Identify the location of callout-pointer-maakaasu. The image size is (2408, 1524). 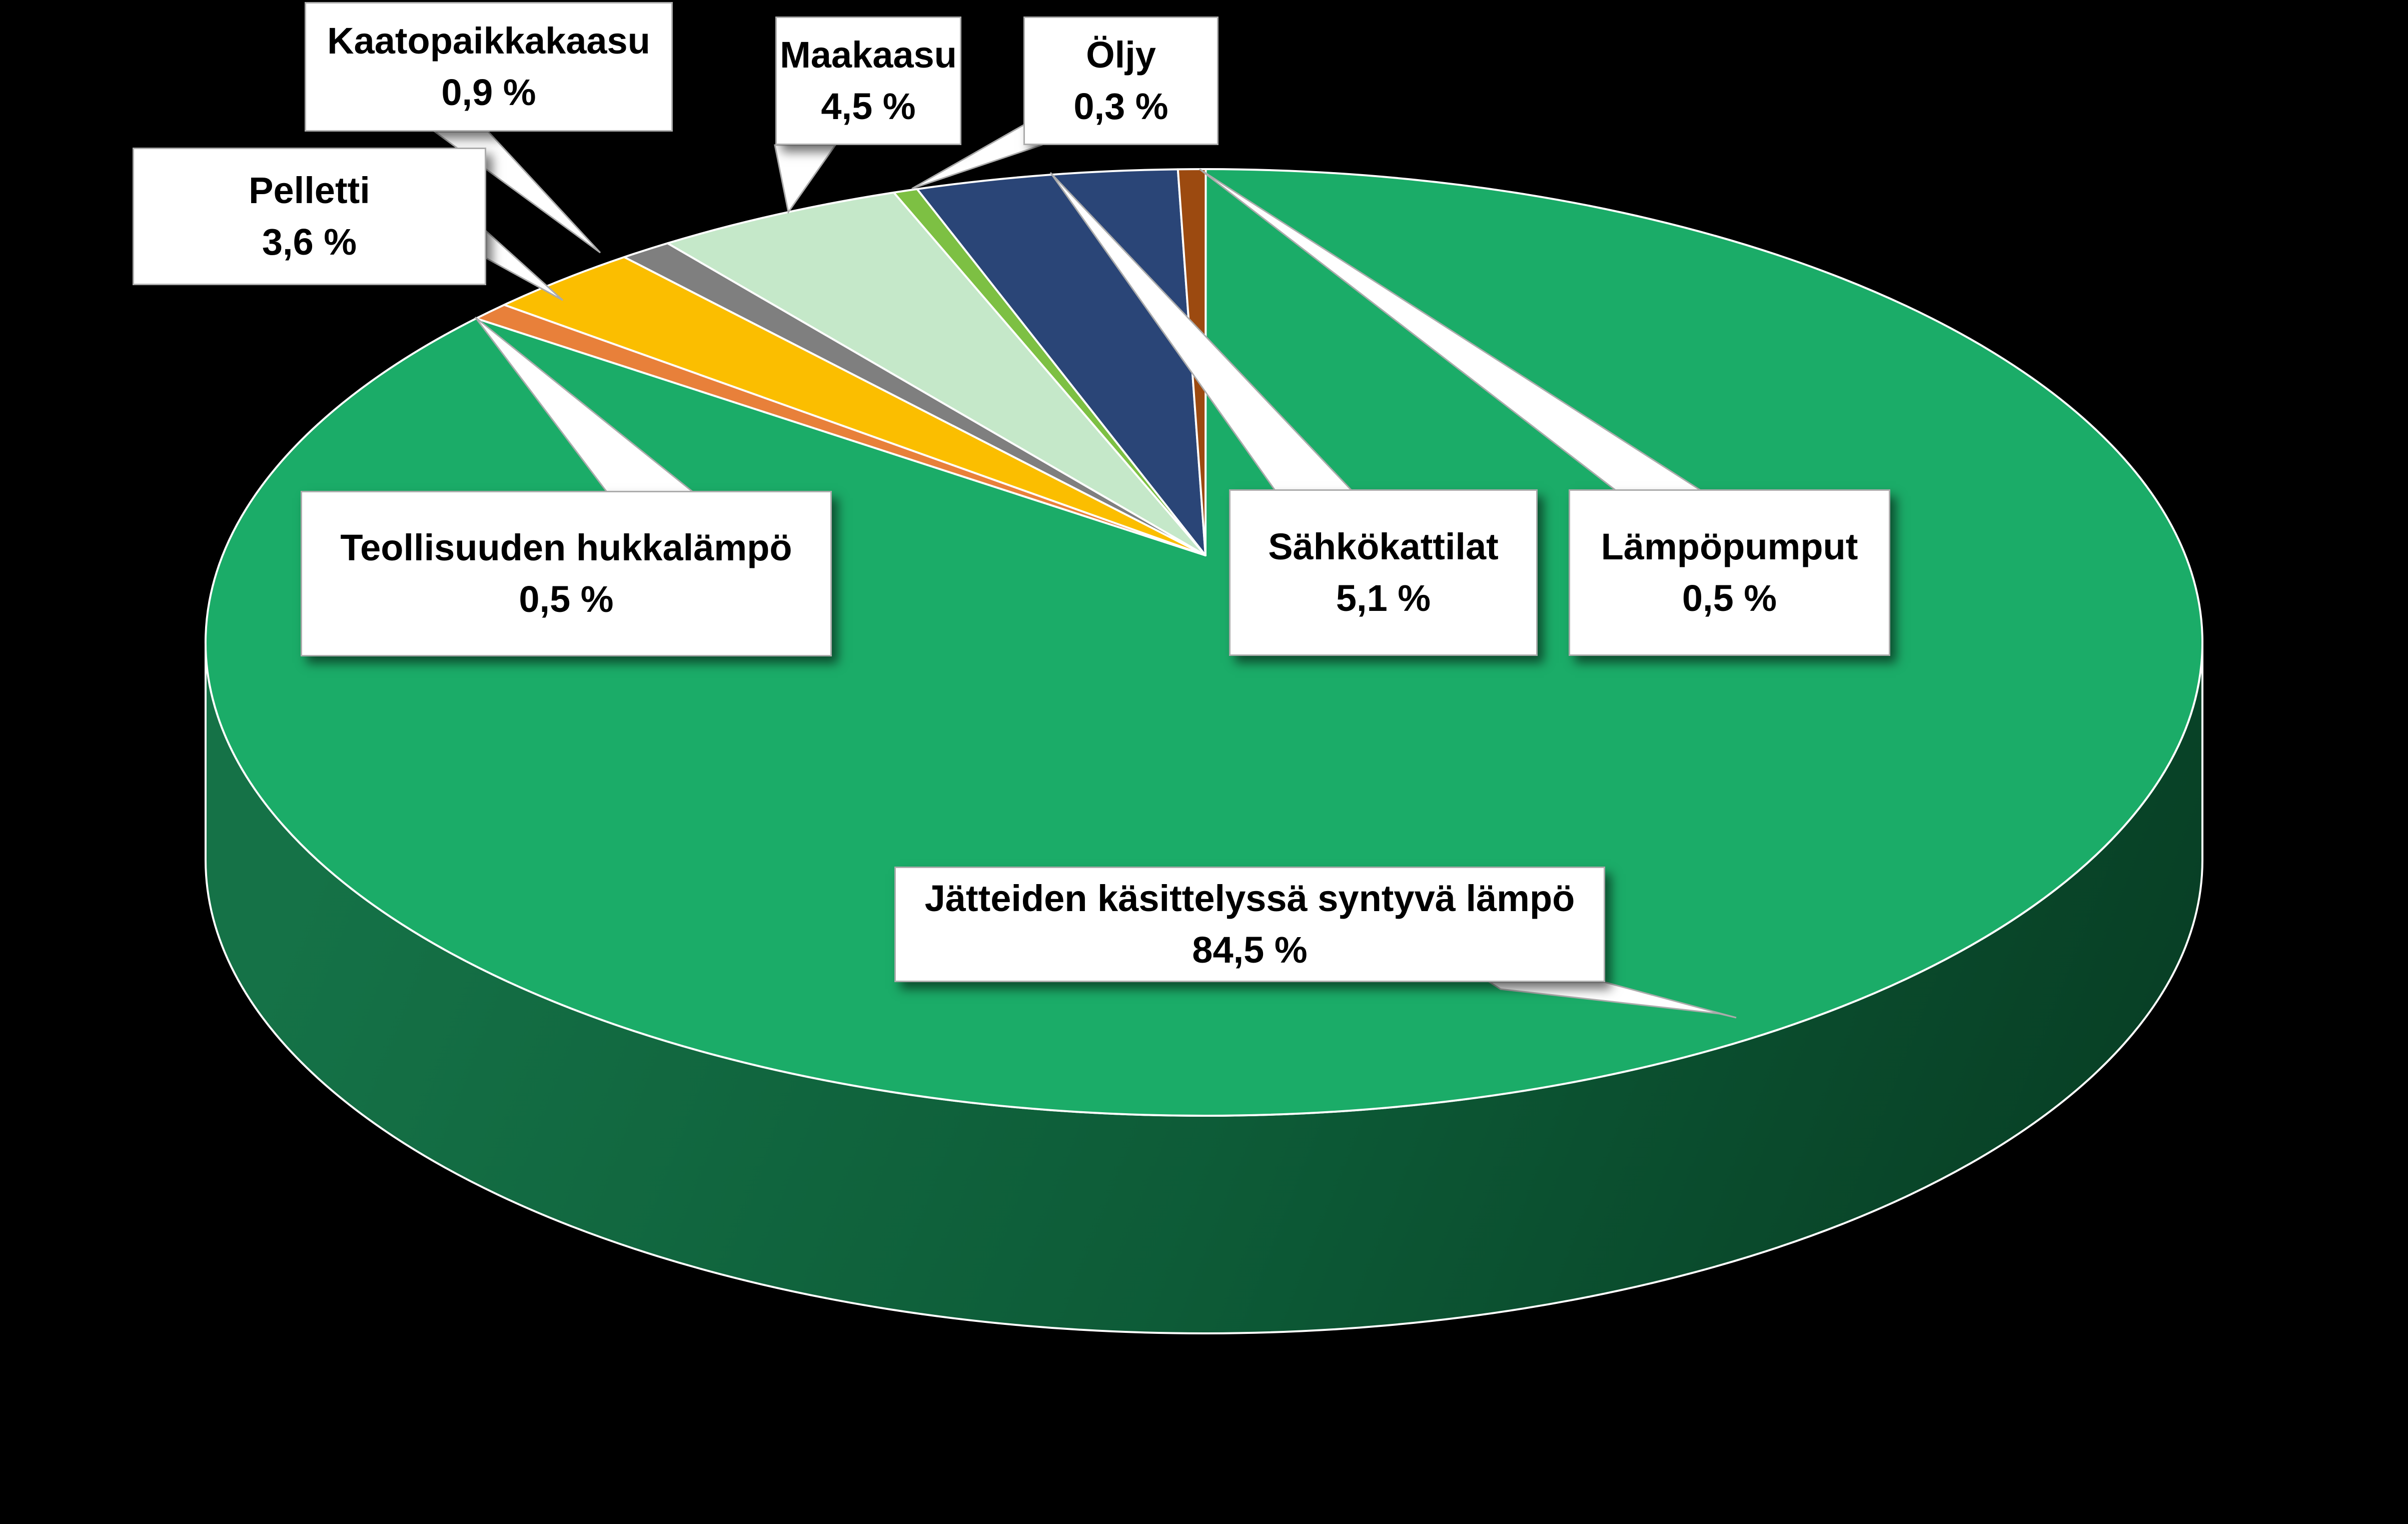
(805, 179).